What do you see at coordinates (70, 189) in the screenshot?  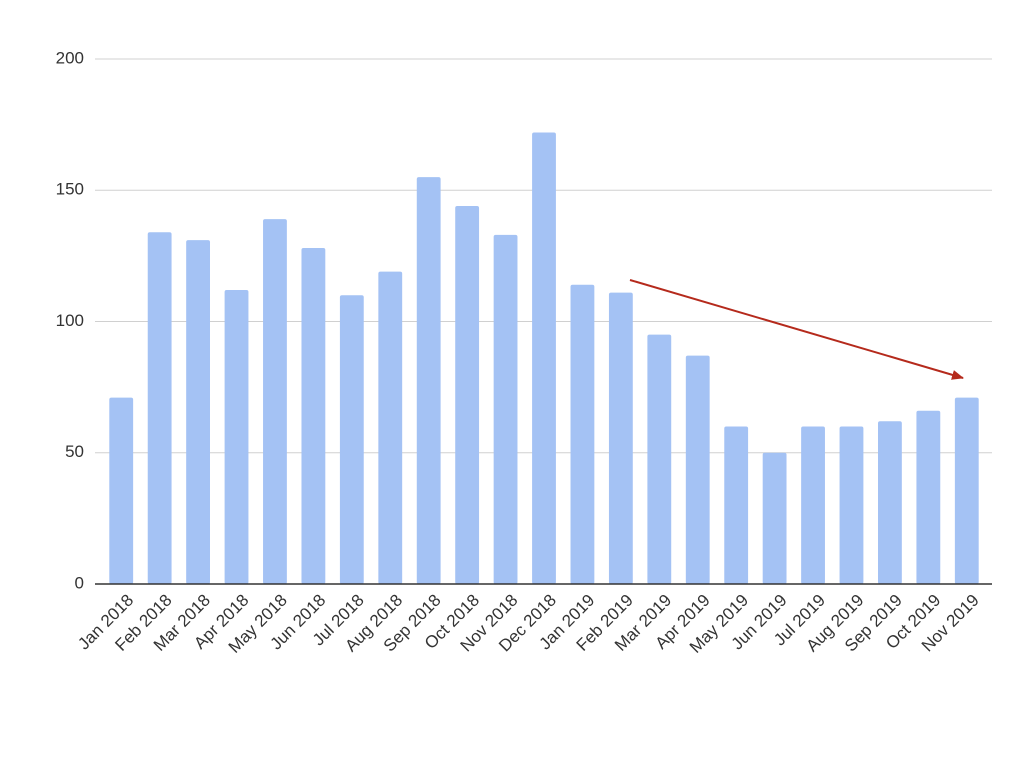 I see `y-tick-label: 150` at bounding box center [70, 189].